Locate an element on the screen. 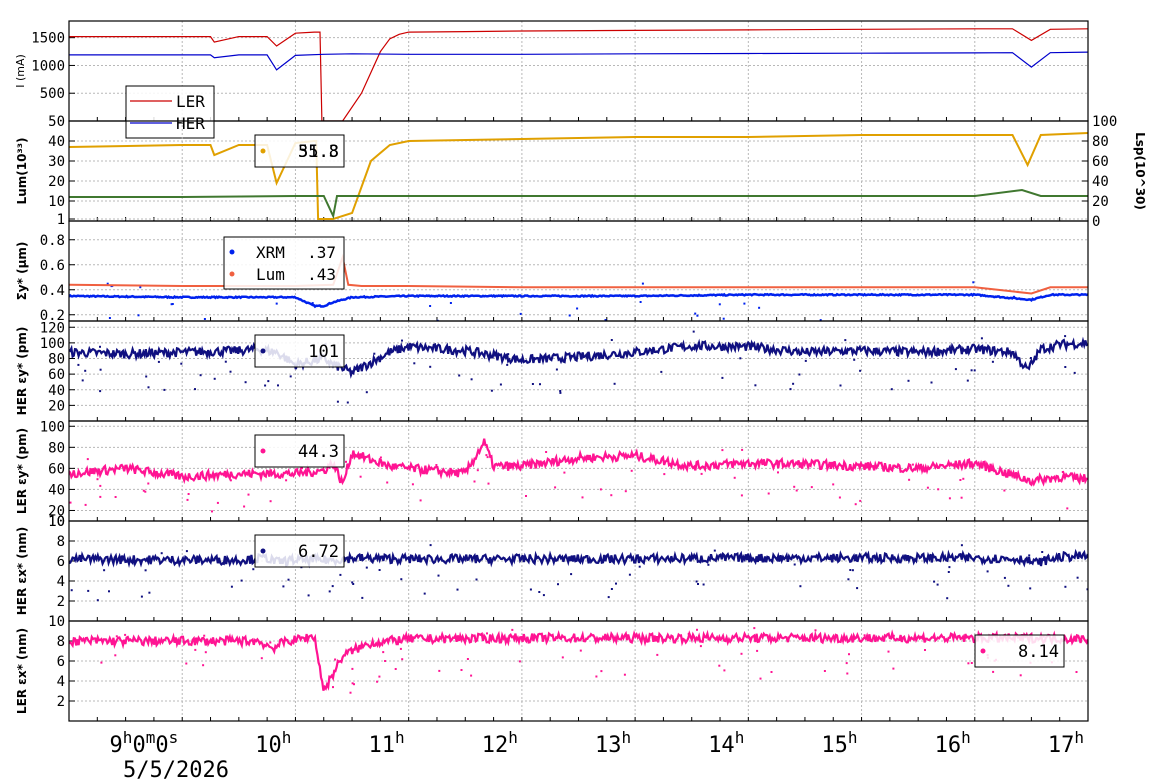 Image resolution: width=1160 pixels, height=782 pixels. y-axis-label-right: Lsp(10^30) is located at coordinates (1140, 171).